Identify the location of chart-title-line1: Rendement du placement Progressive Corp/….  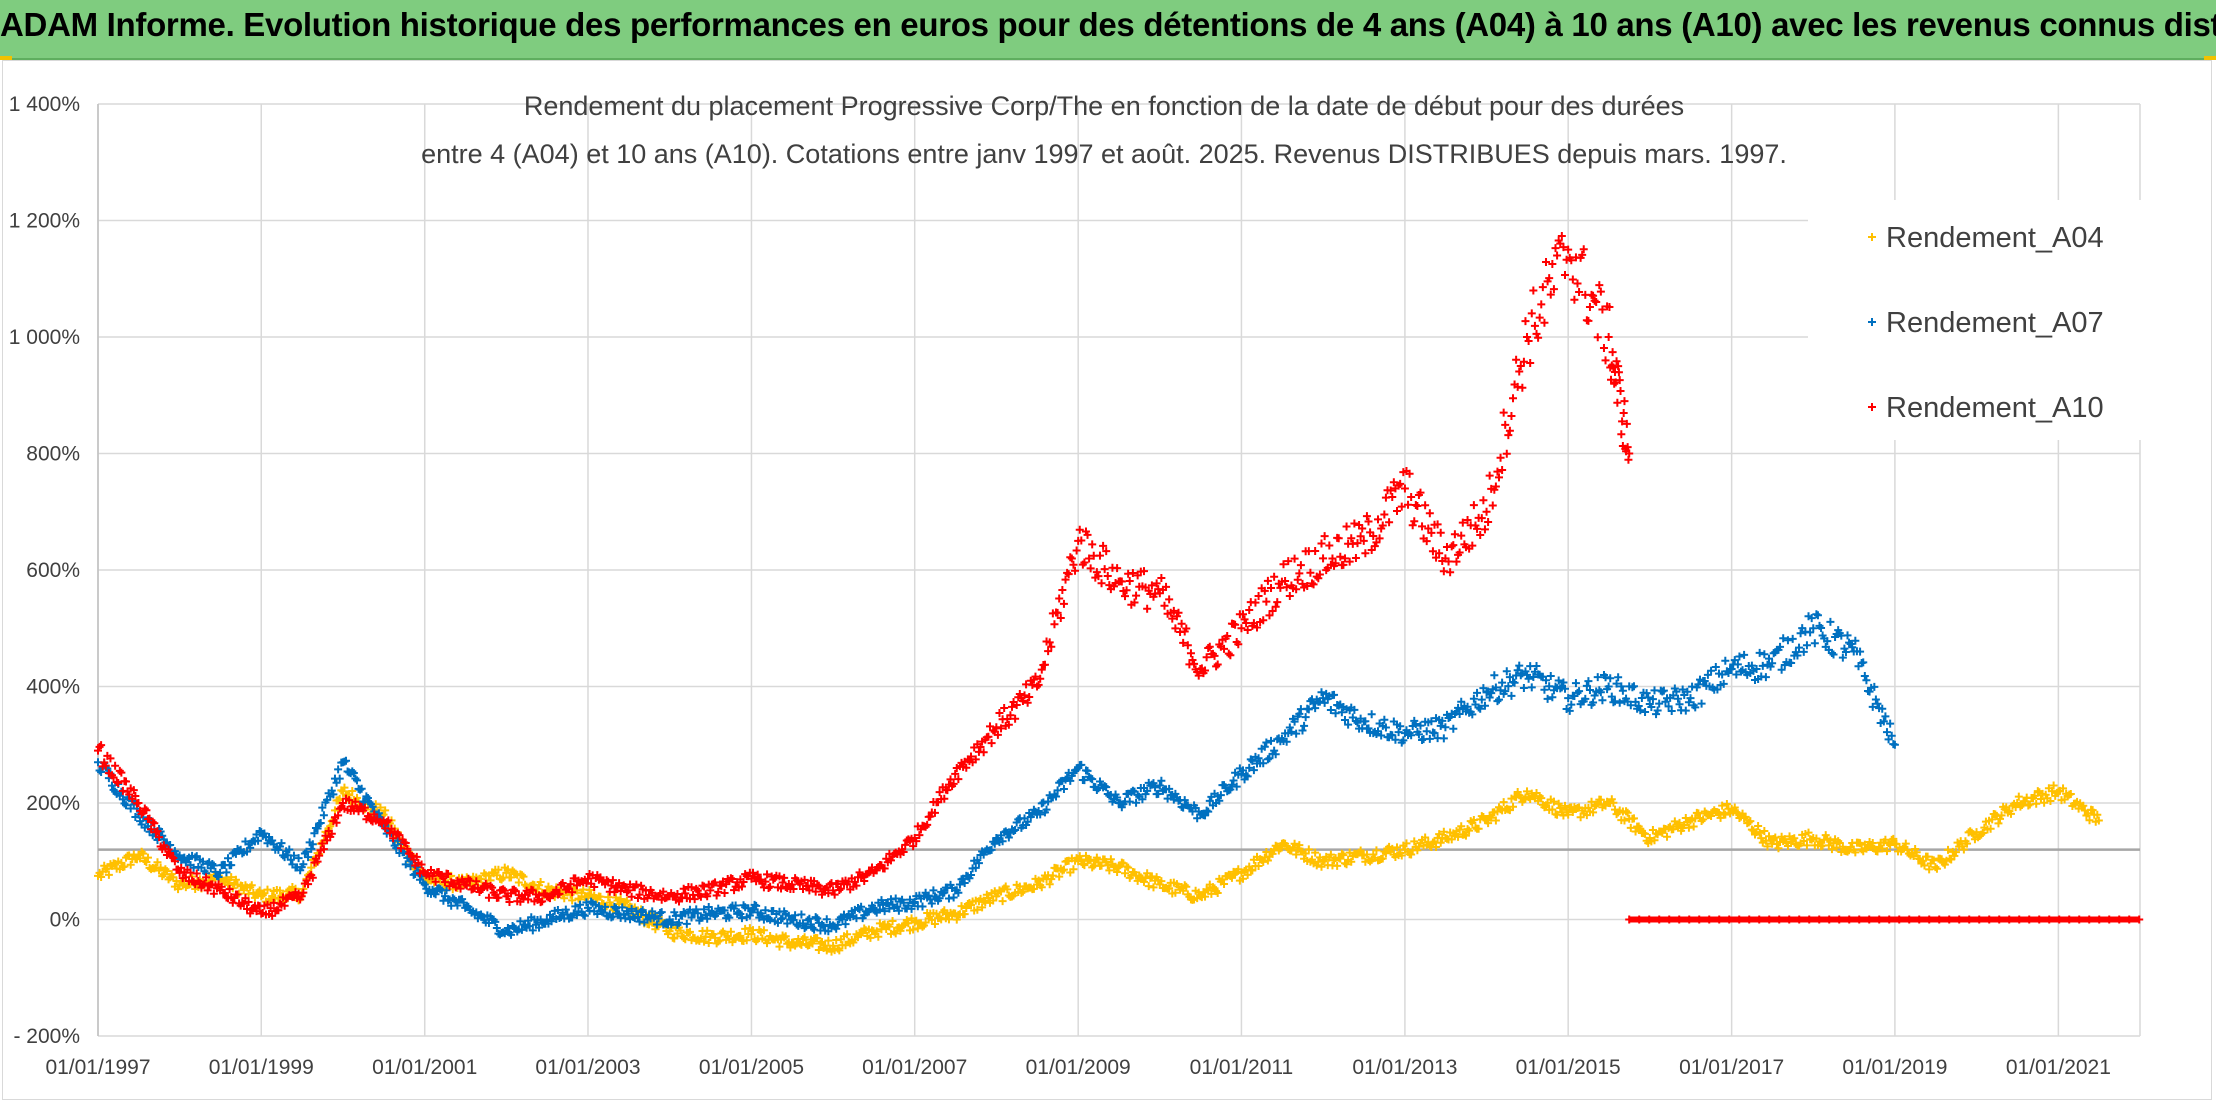
(1104, 106).